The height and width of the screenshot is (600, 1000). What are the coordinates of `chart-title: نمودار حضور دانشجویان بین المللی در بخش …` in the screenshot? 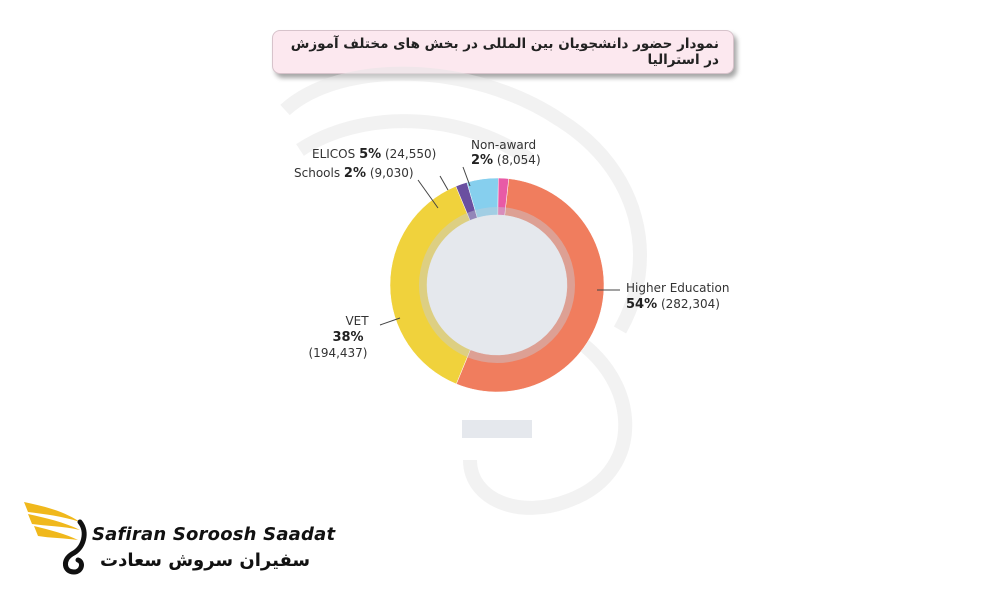 It's located at (503, 52).